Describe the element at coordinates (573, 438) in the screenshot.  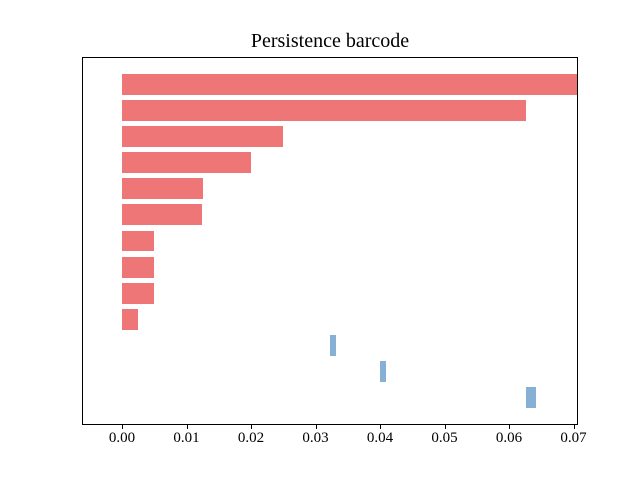
I see `x-tick-label: 0.07` at that location.